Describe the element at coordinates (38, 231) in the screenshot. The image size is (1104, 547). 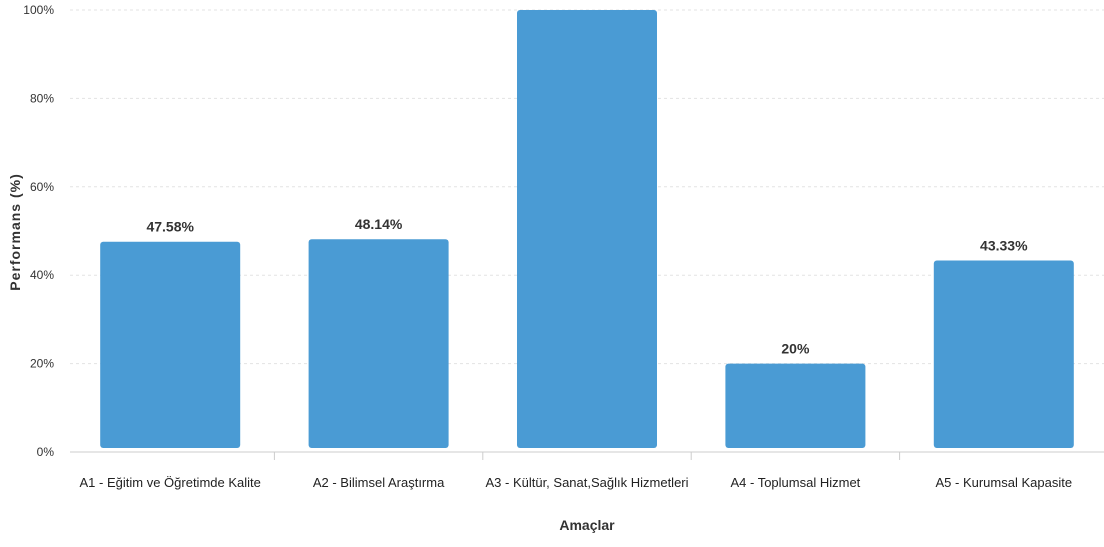
I see `y-axis-ticks: 0% 20% 40% 60% 80% 100%` at that location.